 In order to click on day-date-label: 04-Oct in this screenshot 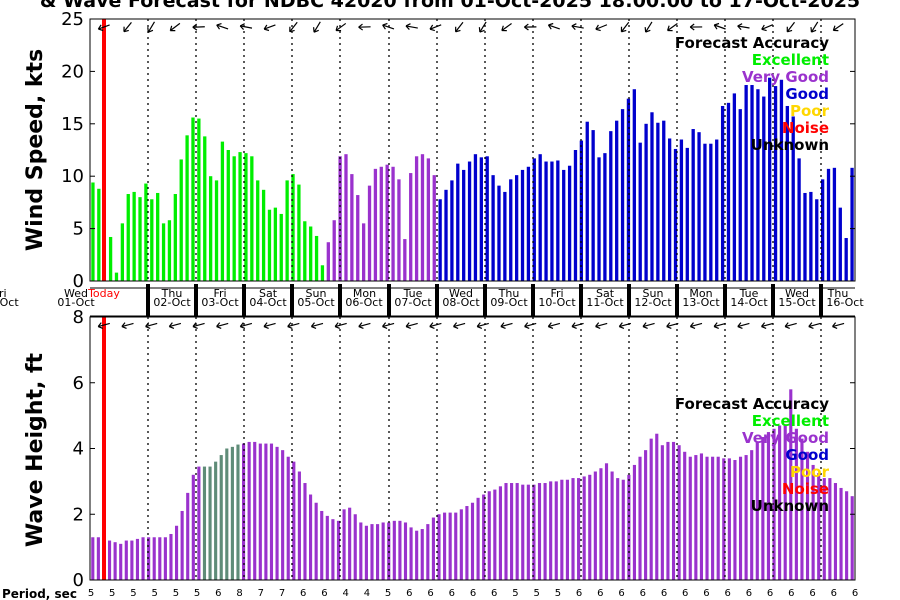, I will do `click(268, 302)`.